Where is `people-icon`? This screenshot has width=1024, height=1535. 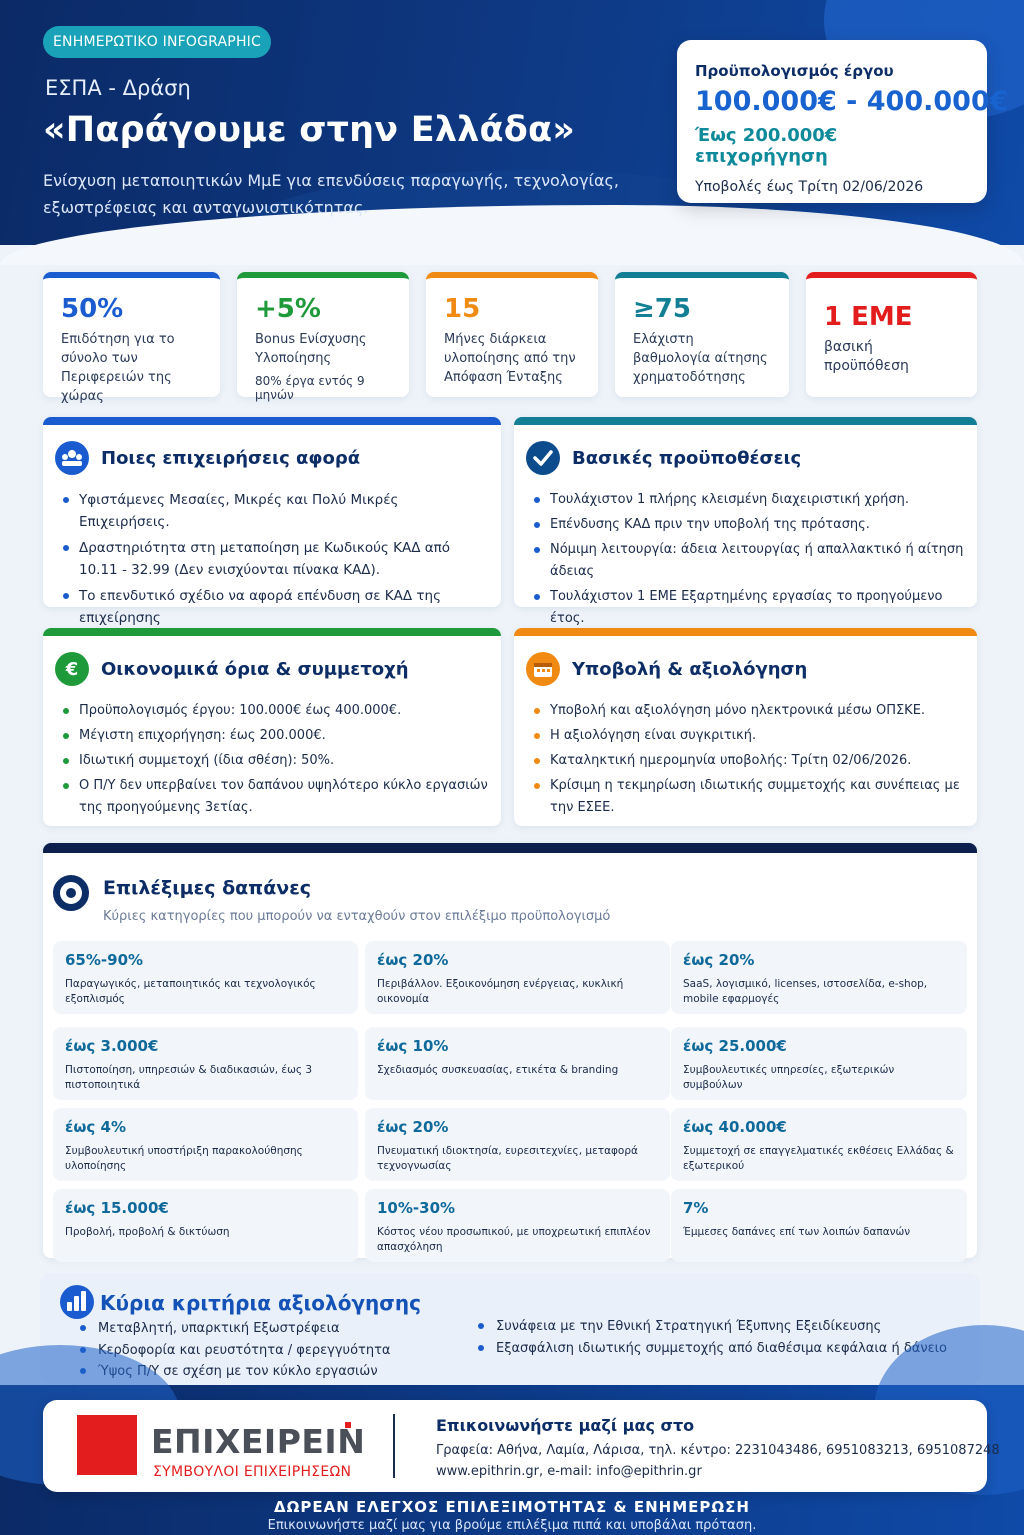 people-icon is located at coordinates (72, 458).